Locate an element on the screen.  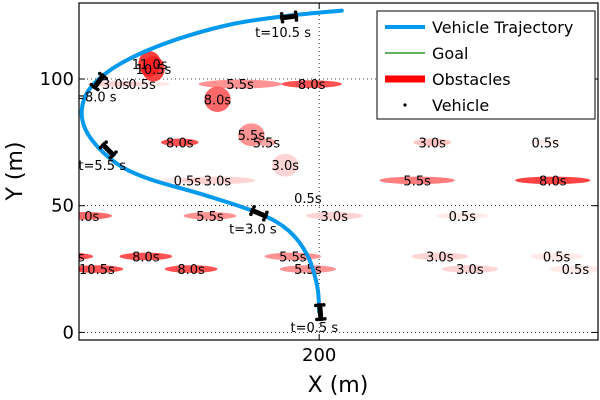
x-axis-label: X (m) is located at coordinates (338, 385).